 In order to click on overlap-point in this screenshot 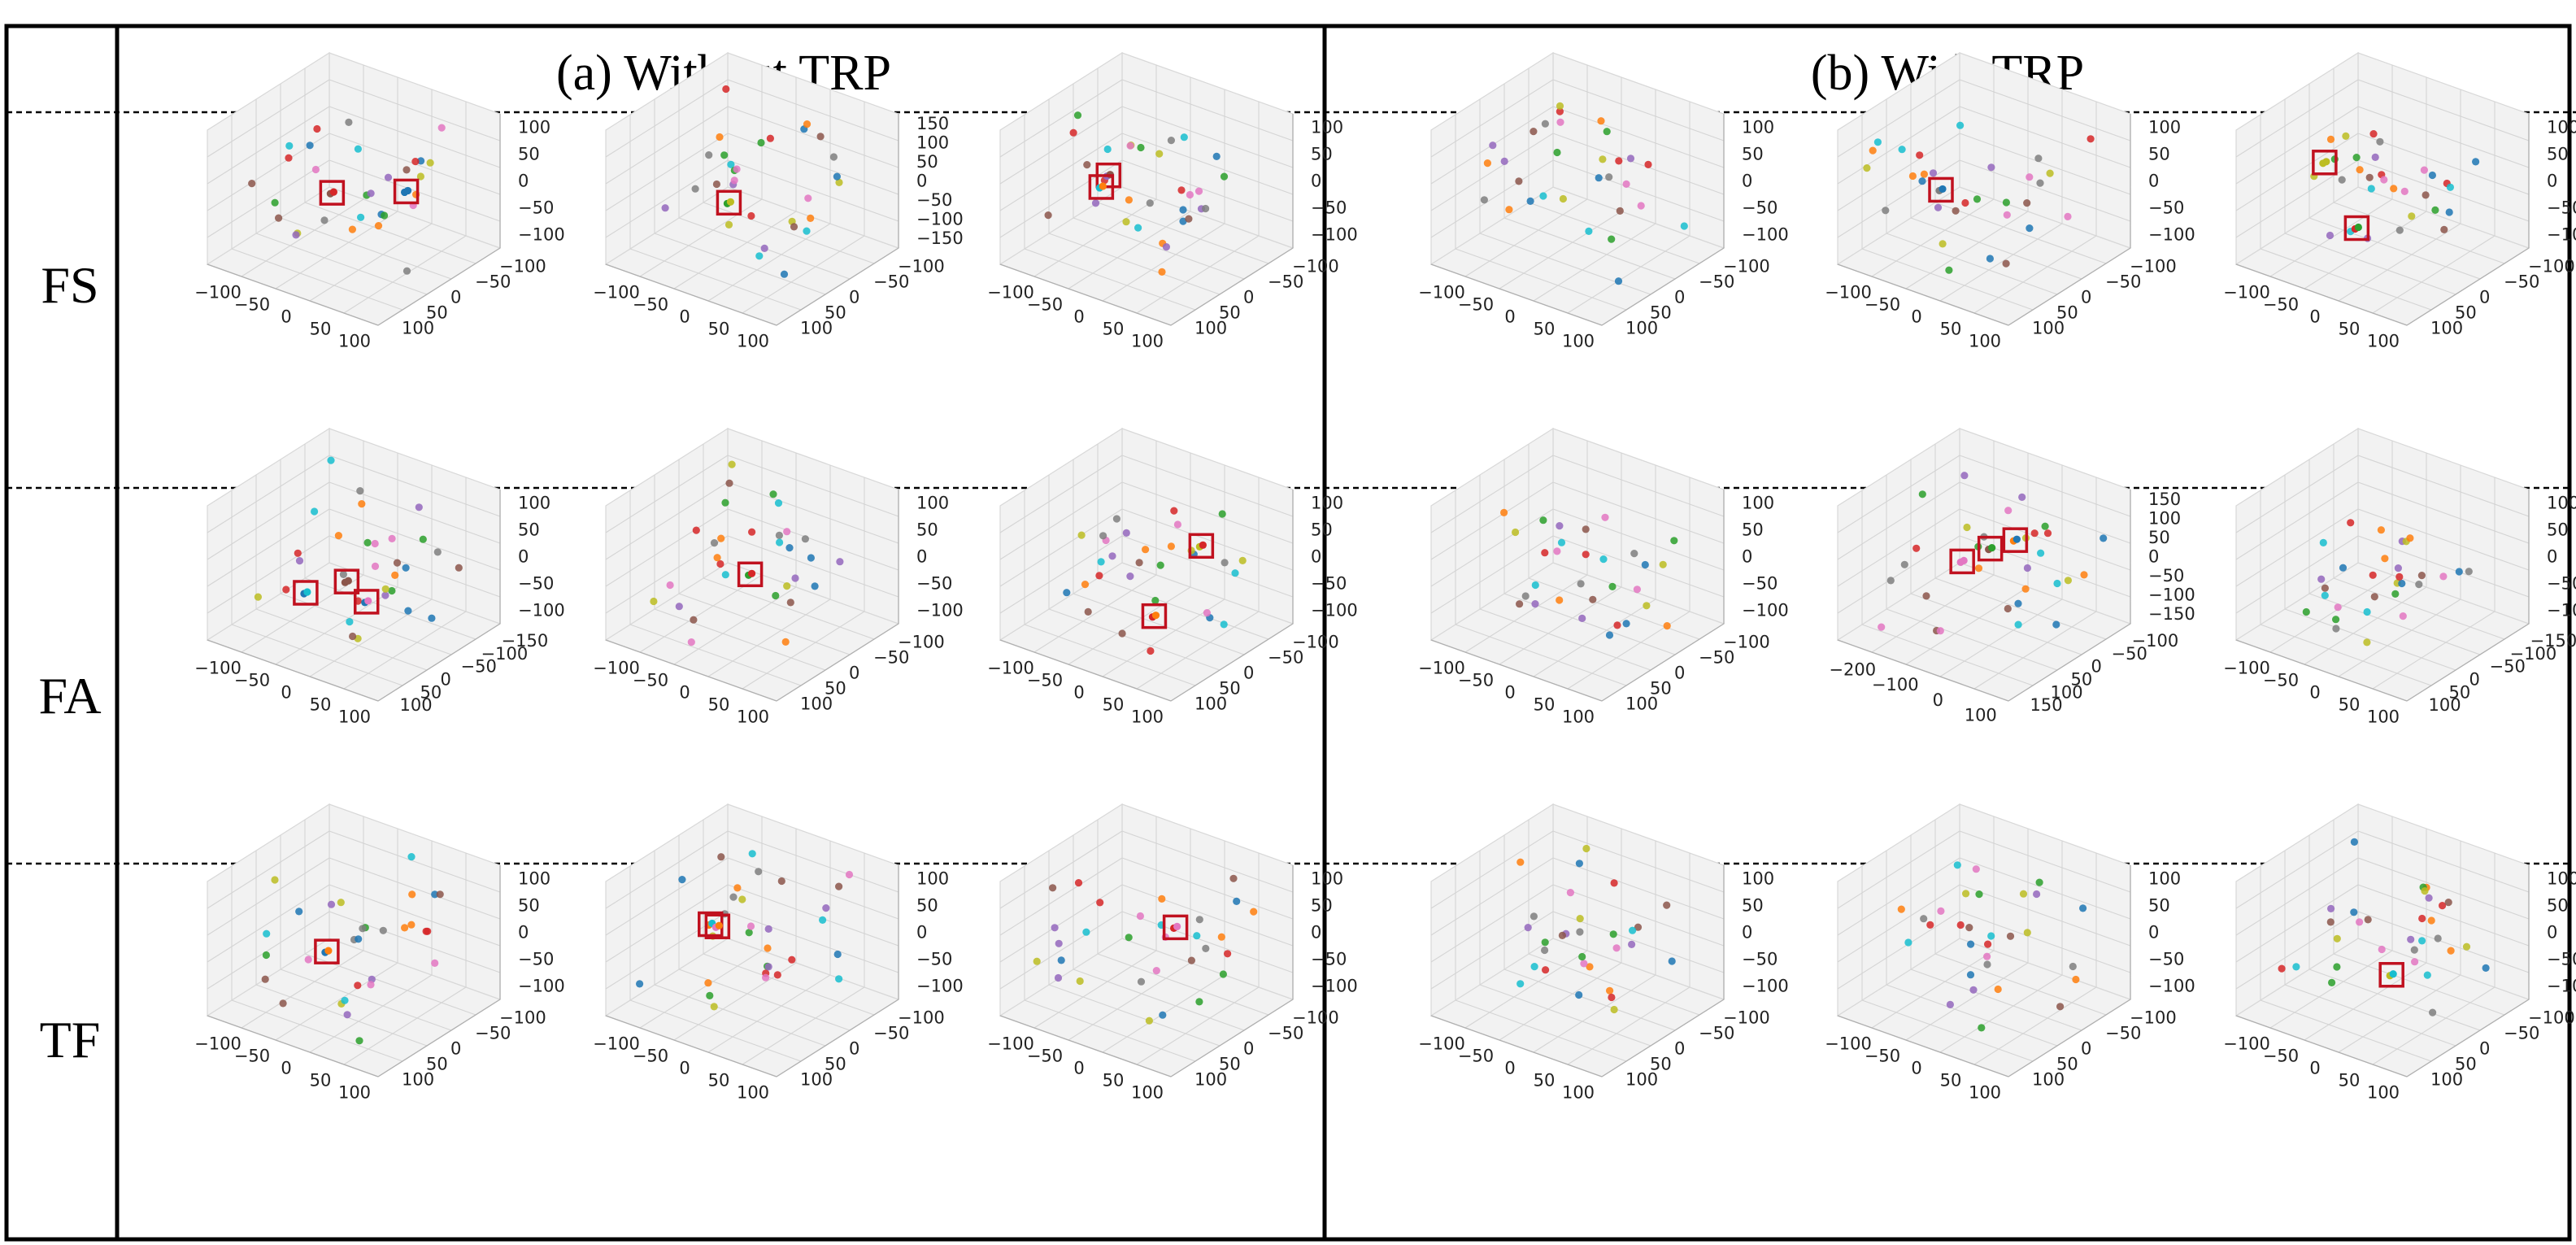, I will do `click(1992, 548)`.